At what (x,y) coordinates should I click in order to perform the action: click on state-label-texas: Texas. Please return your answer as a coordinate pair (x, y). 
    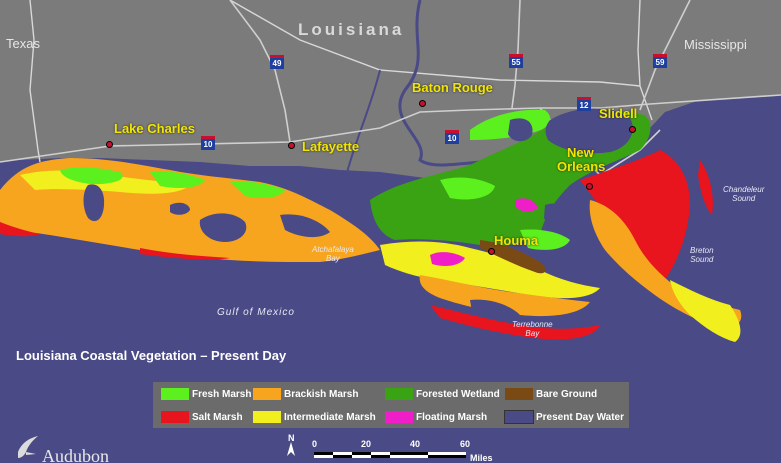
    Looking at the image, I should click on (23, 43).